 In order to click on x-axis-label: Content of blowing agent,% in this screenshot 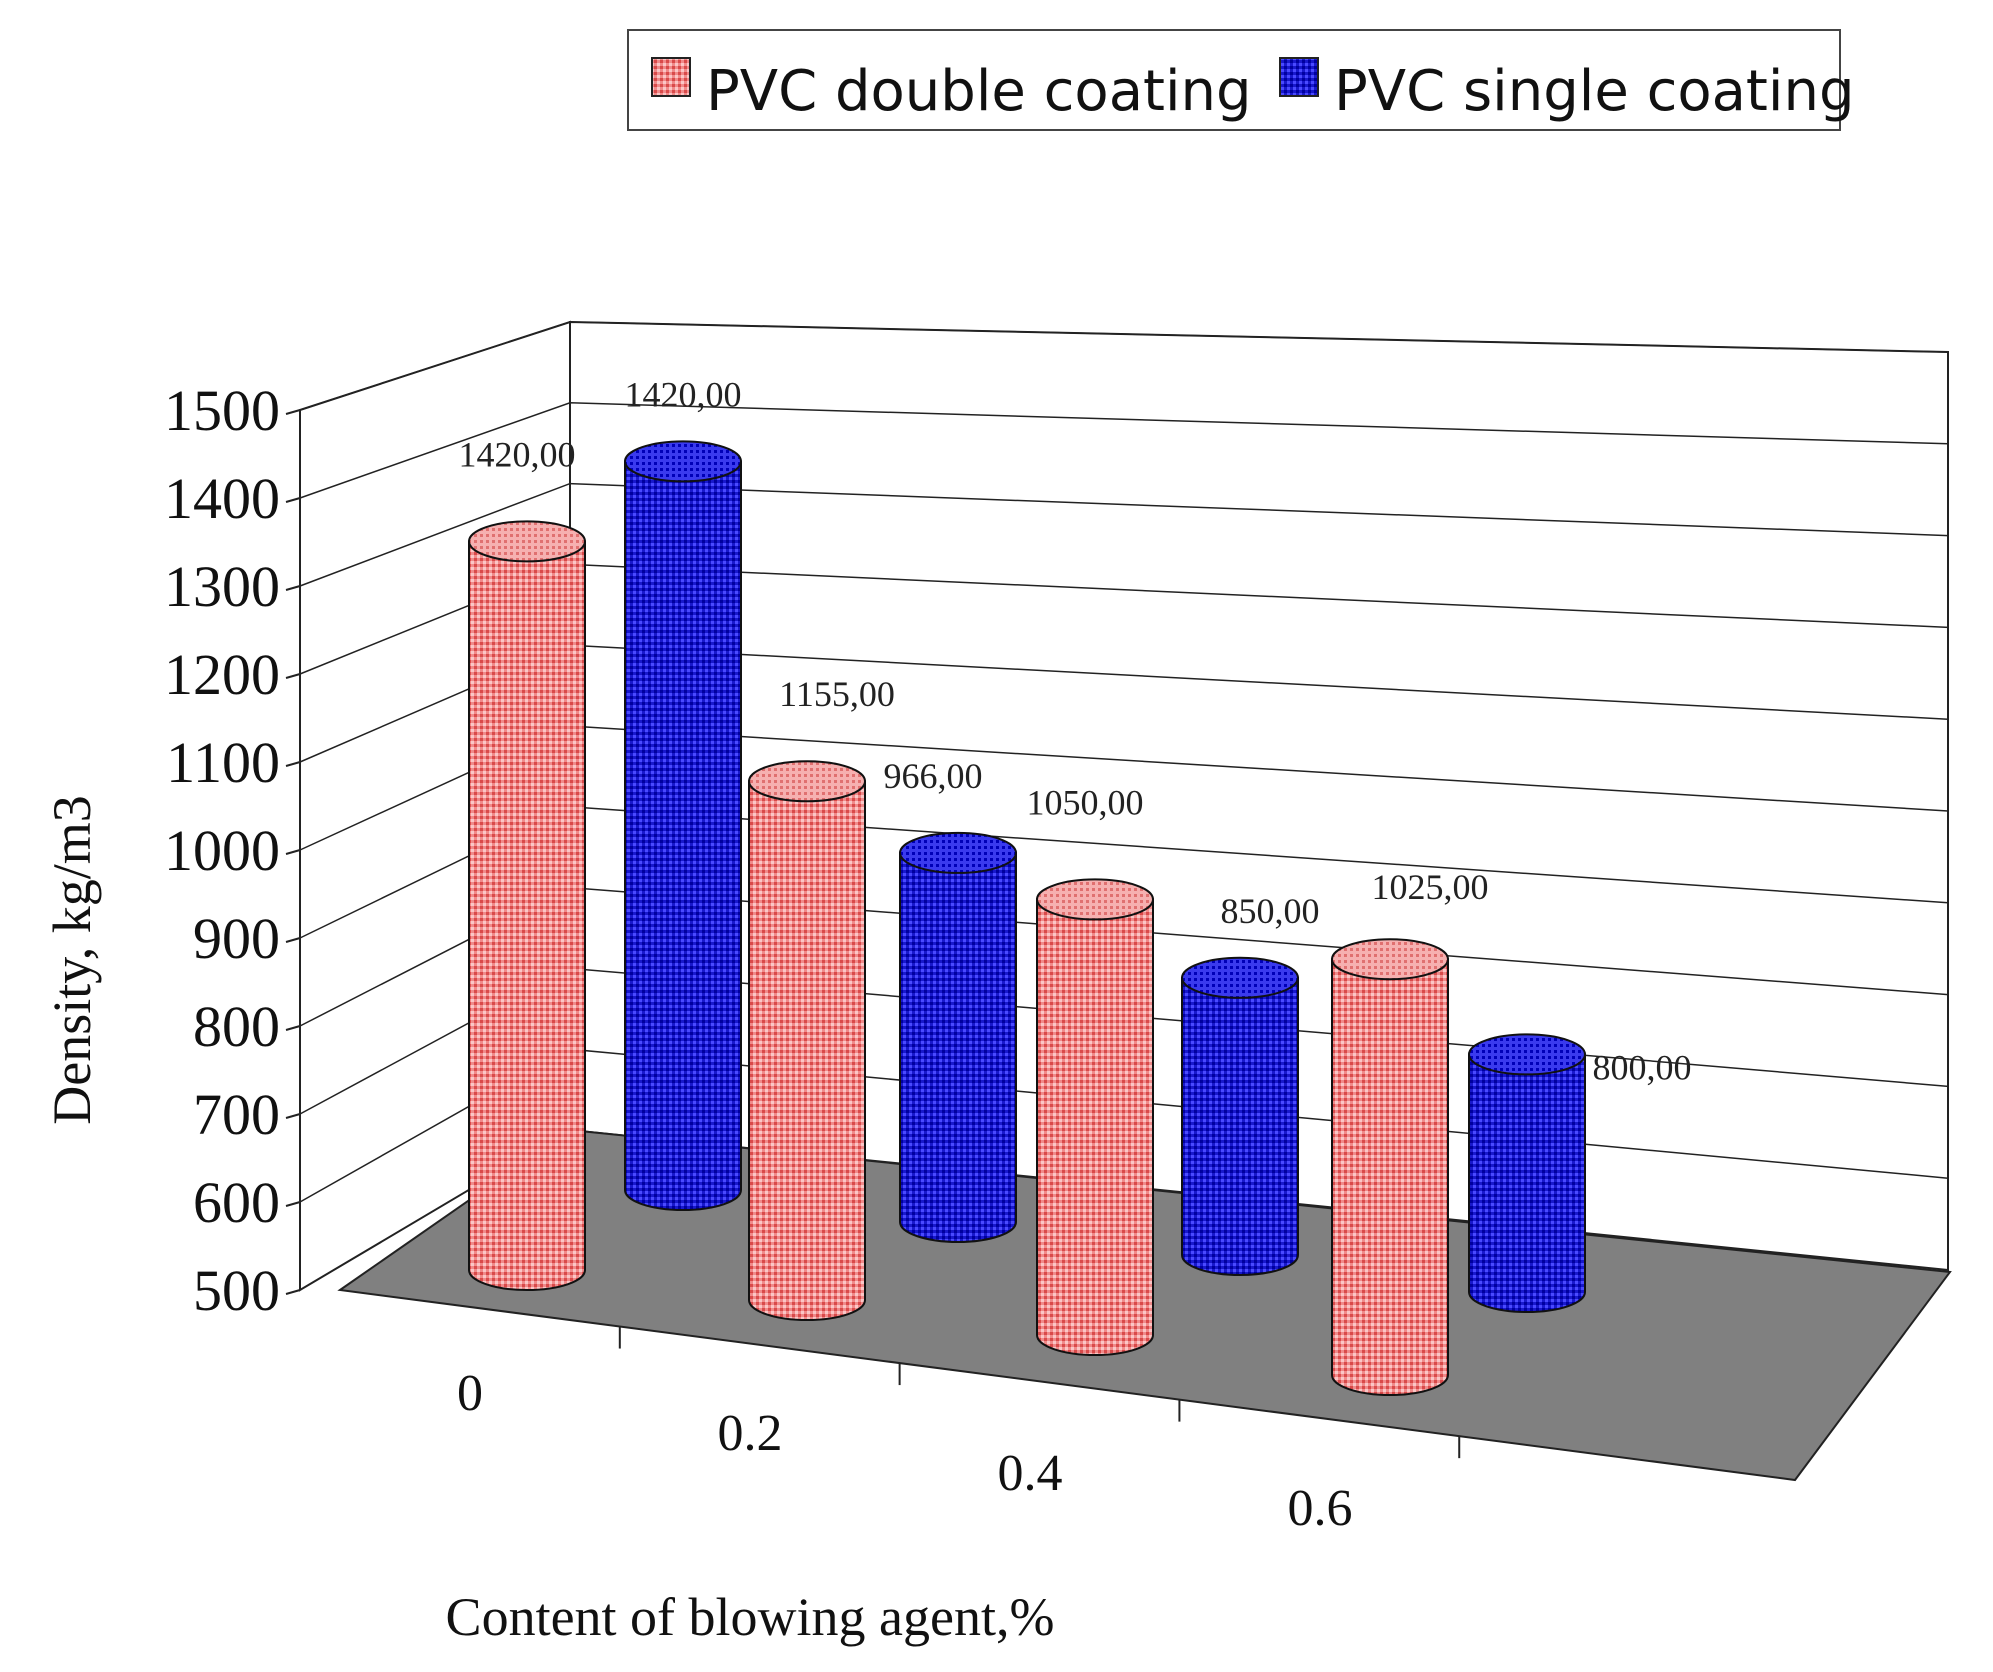, I will do `click(750, 1617)`.